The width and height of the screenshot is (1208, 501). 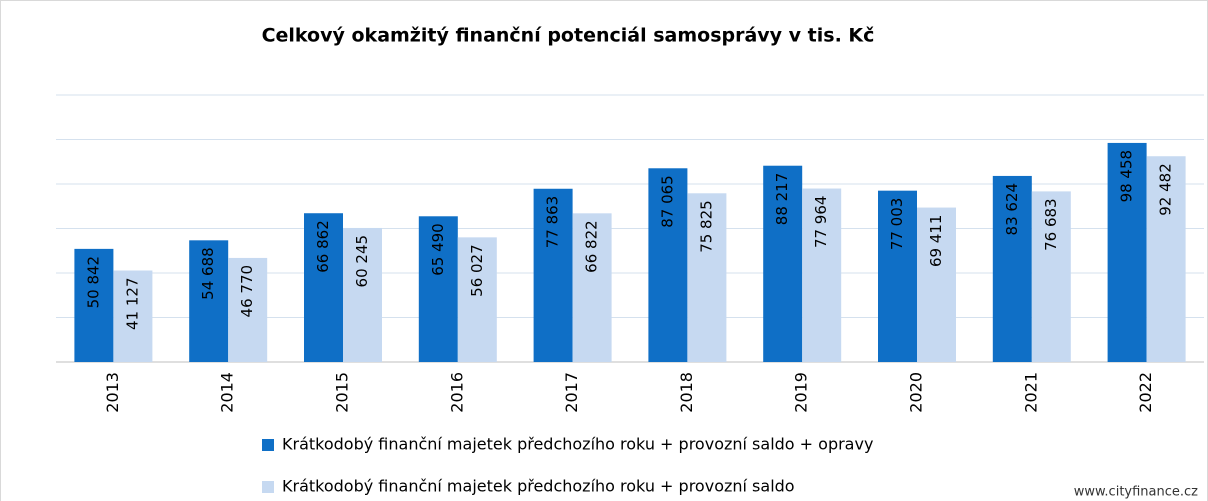 What do you see at coordinates (553, 222) in the screenshot?
I see `value-label: 77 863` at bounding box center [553, 222].